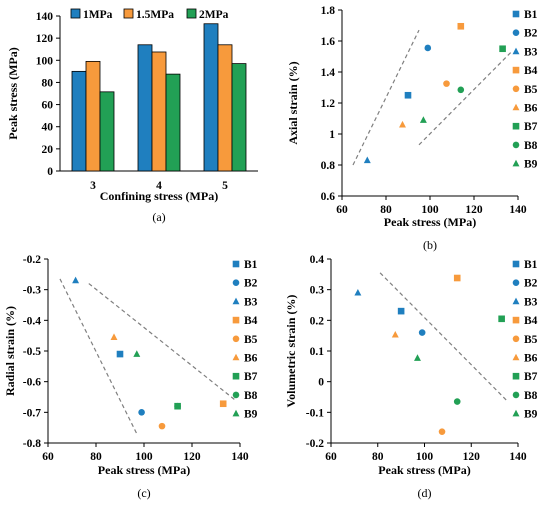  I want to click on y-tick-label: 0.8, so click(328, 166).